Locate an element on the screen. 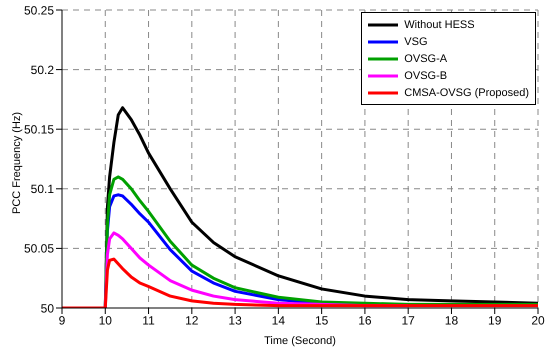  legend-label: Without HESS is located at coordinates (439, 24).